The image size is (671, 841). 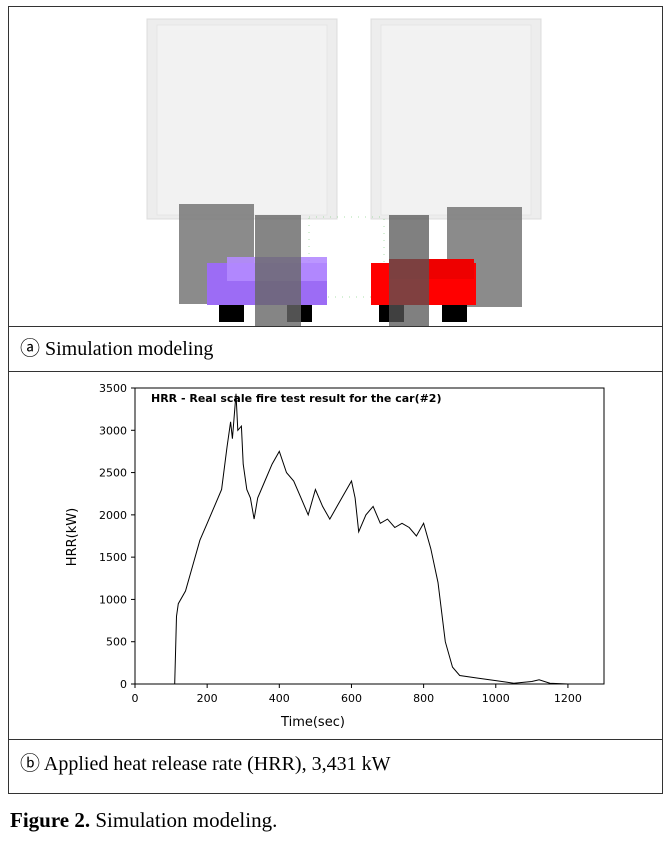 I want to click on y-tick-label: 3500, so click(x=113, y=388).